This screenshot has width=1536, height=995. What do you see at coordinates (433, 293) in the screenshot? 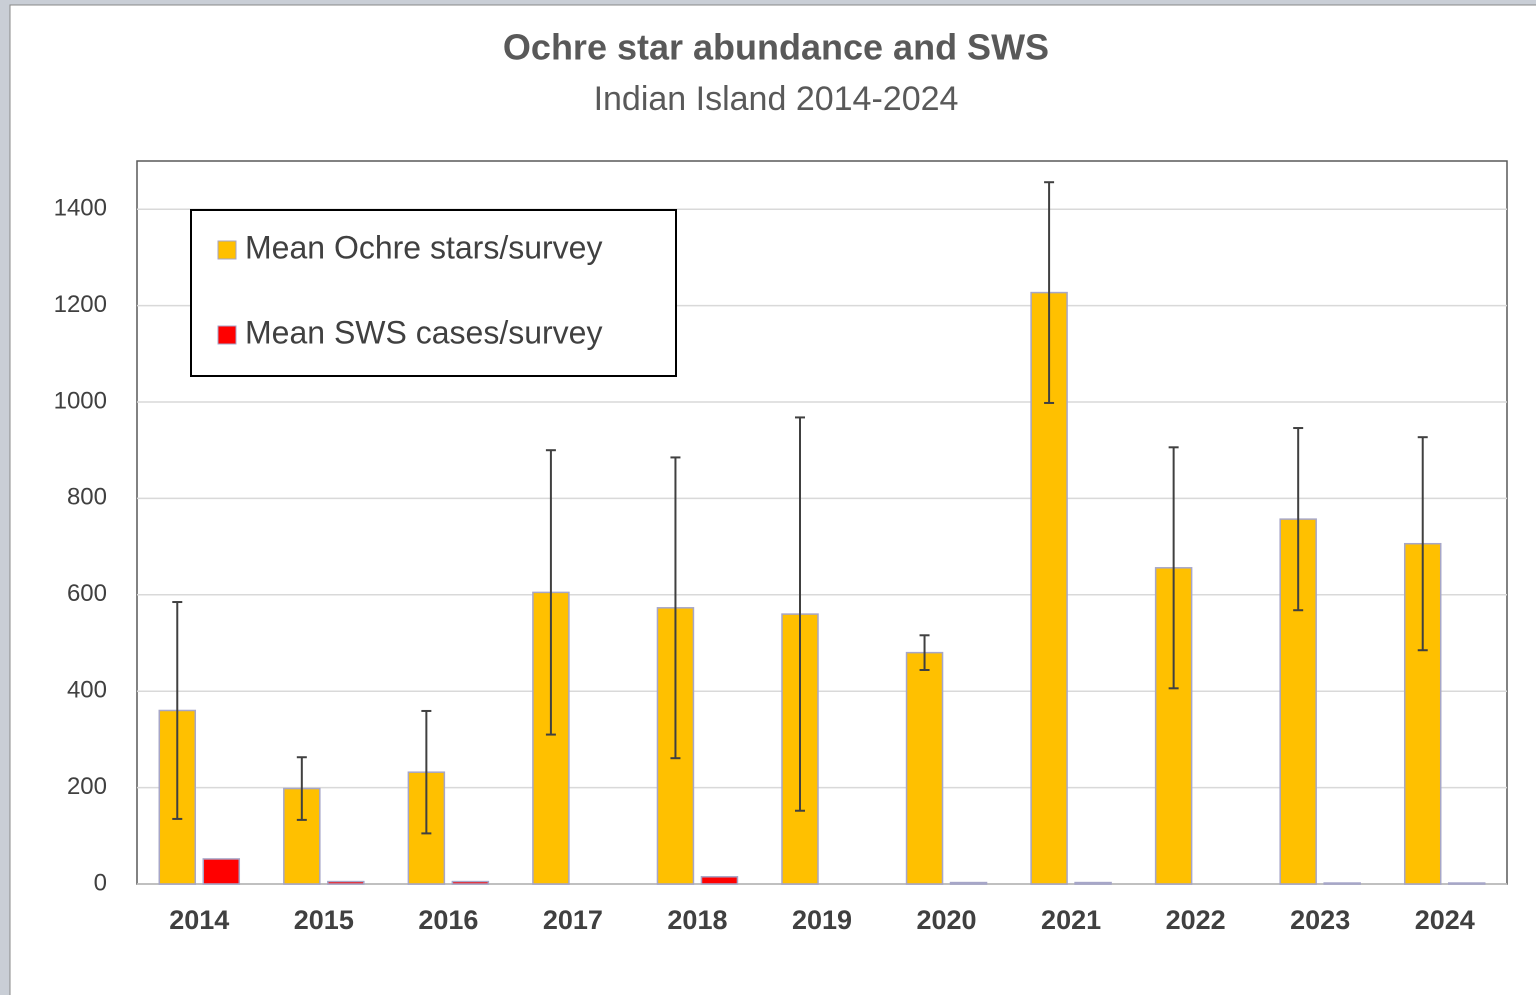
I see `legend-box` at bounding box center [433, 293].